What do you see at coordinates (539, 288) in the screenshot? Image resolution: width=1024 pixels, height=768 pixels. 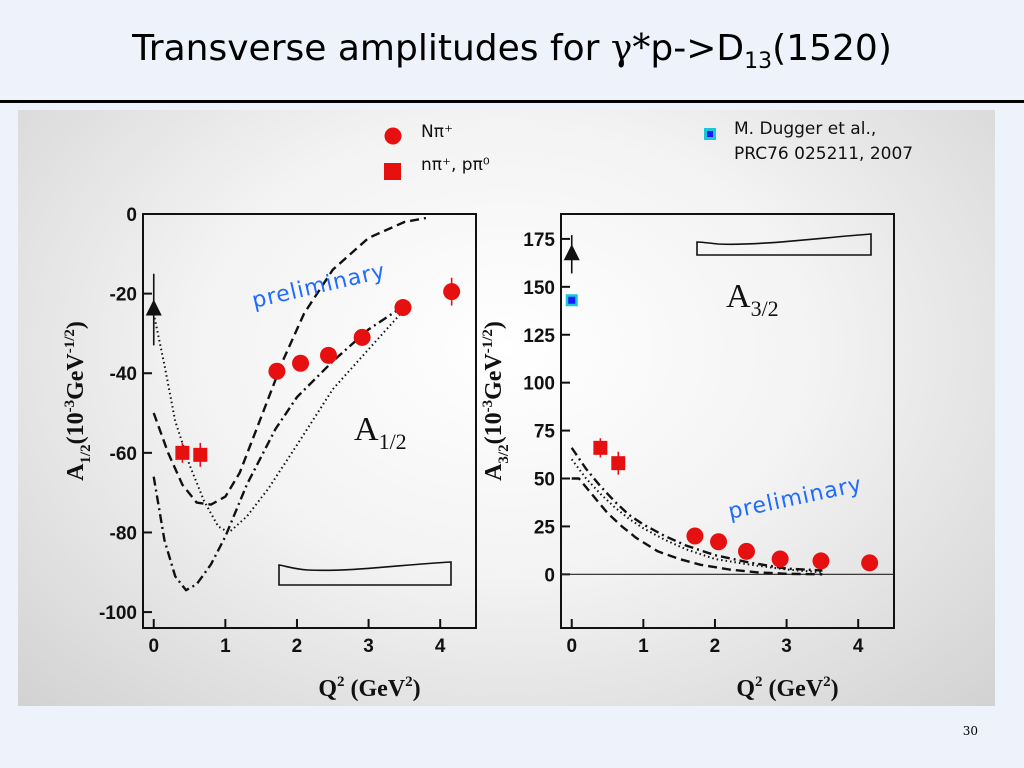 I see `y-tick-label: 150` at bounding box center [539, 288].